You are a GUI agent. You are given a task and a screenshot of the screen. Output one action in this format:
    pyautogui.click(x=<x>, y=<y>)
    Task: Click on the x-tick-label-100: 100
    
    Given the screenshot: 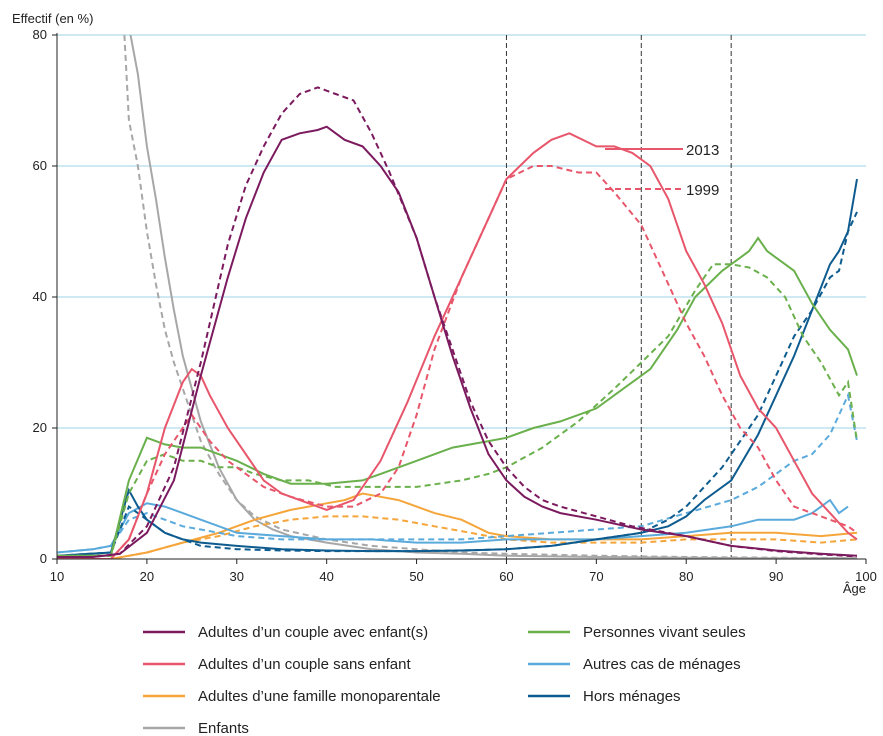 What is the action you would take?
    pyautogui.click(x=866, y=576)
    